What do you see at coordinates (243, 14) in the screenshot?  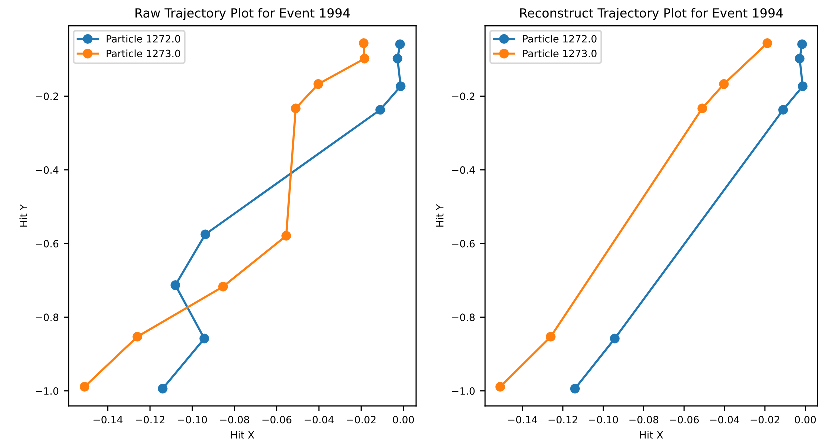 I see `chart-title: Raw Trajectory Plot for Event 1994` at bounding box center [243, 14].